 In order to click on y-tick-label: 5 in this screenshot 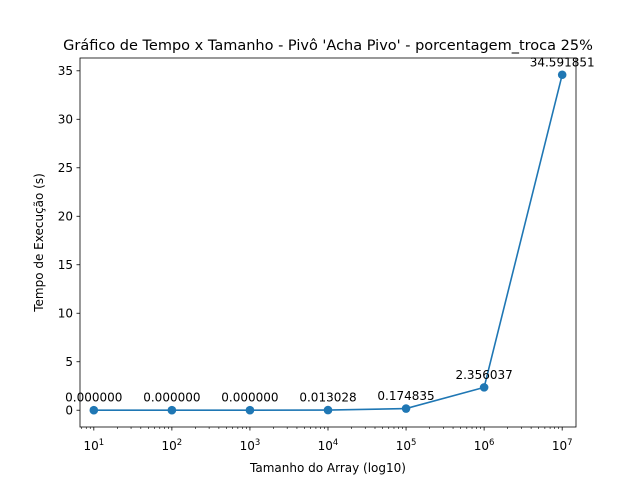, I will do `click(69, 362)`.